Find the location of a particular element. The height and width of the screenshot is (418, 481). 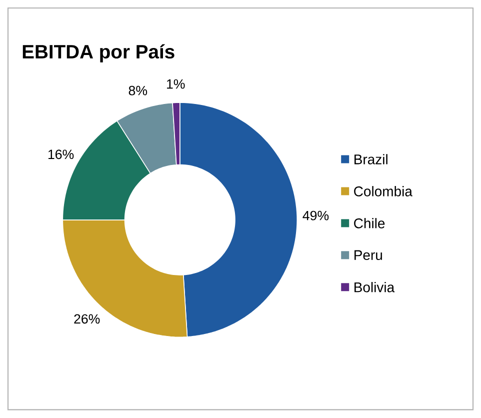

data-label: 49% is located at coordinates (315, 215).